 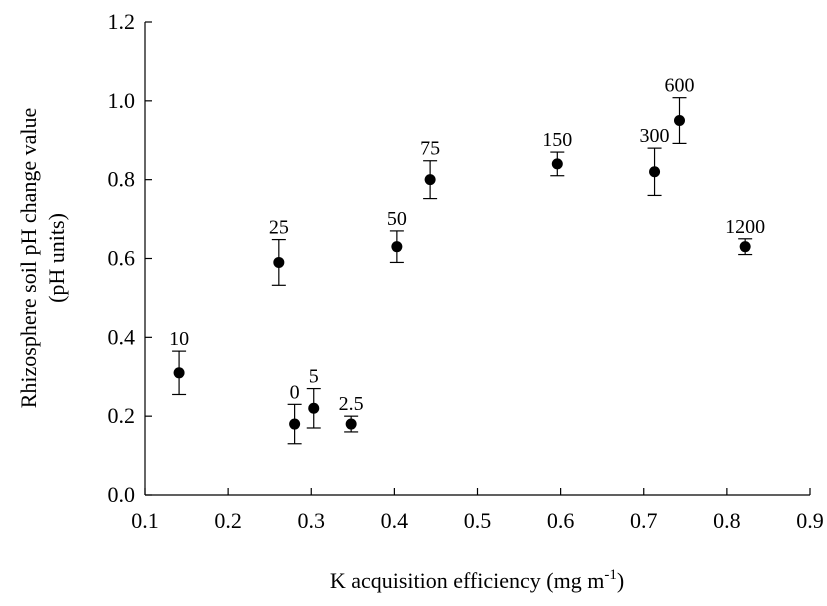 I want to click on x-axis-title: K acquisition efficiency (mg m-1), so click(x=477, y=580).